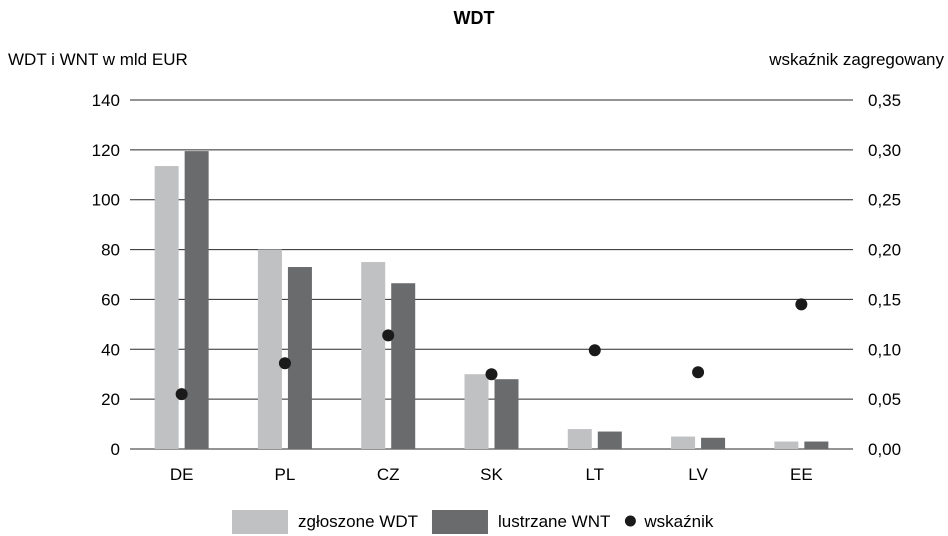 This screenshot has height=536, width=948. What do you see at coordinates (786, 445) in the screenshot?
I see `bar-zgloszone-wdt-ee` at bounding box center [786, 445].